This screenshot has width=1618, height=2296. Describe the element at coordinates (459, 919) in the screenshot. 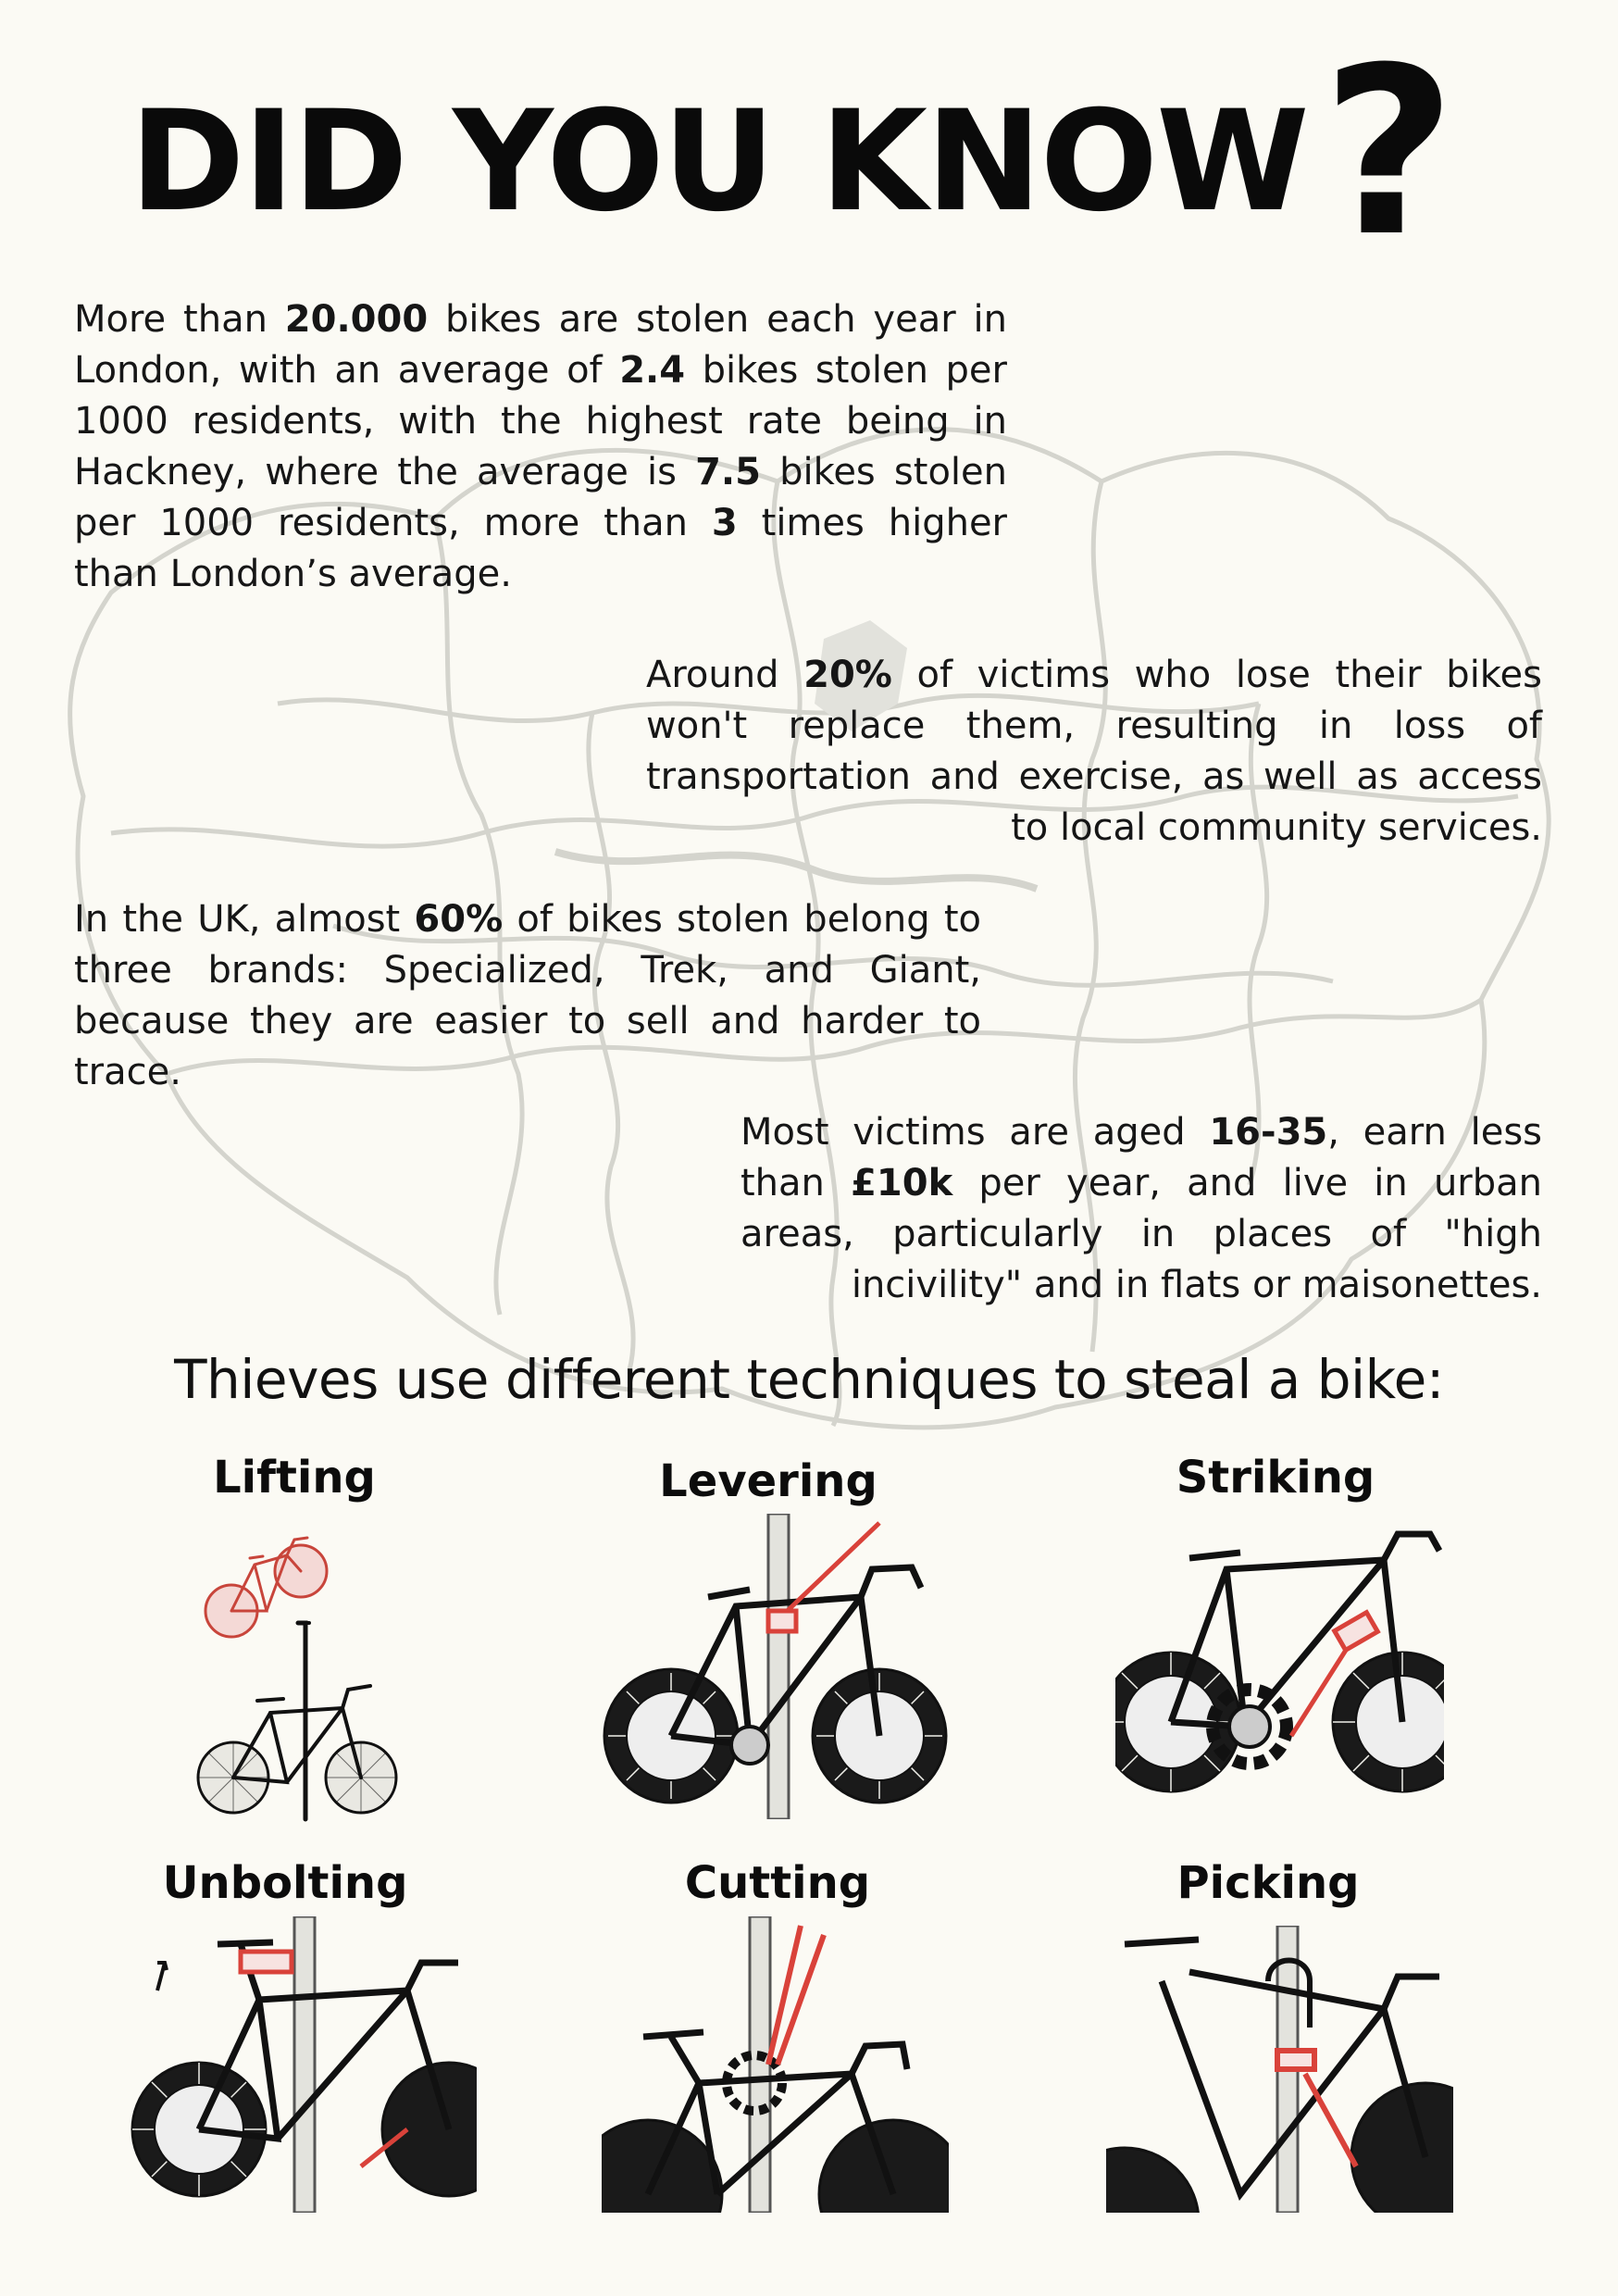

I see `fact-highlight: 60%` at that location.